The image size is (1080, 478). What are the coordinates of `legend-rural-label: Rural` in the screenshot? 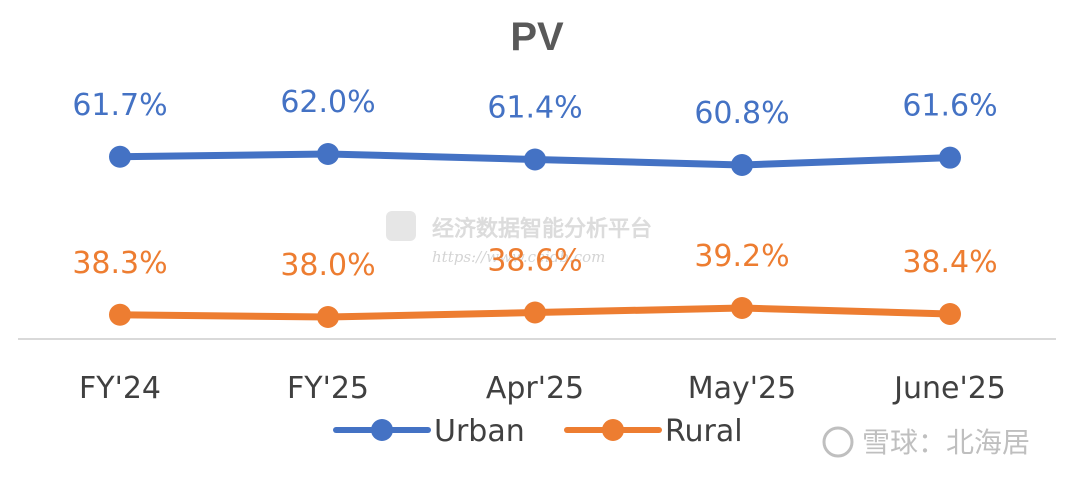 It's located at (704, 431).